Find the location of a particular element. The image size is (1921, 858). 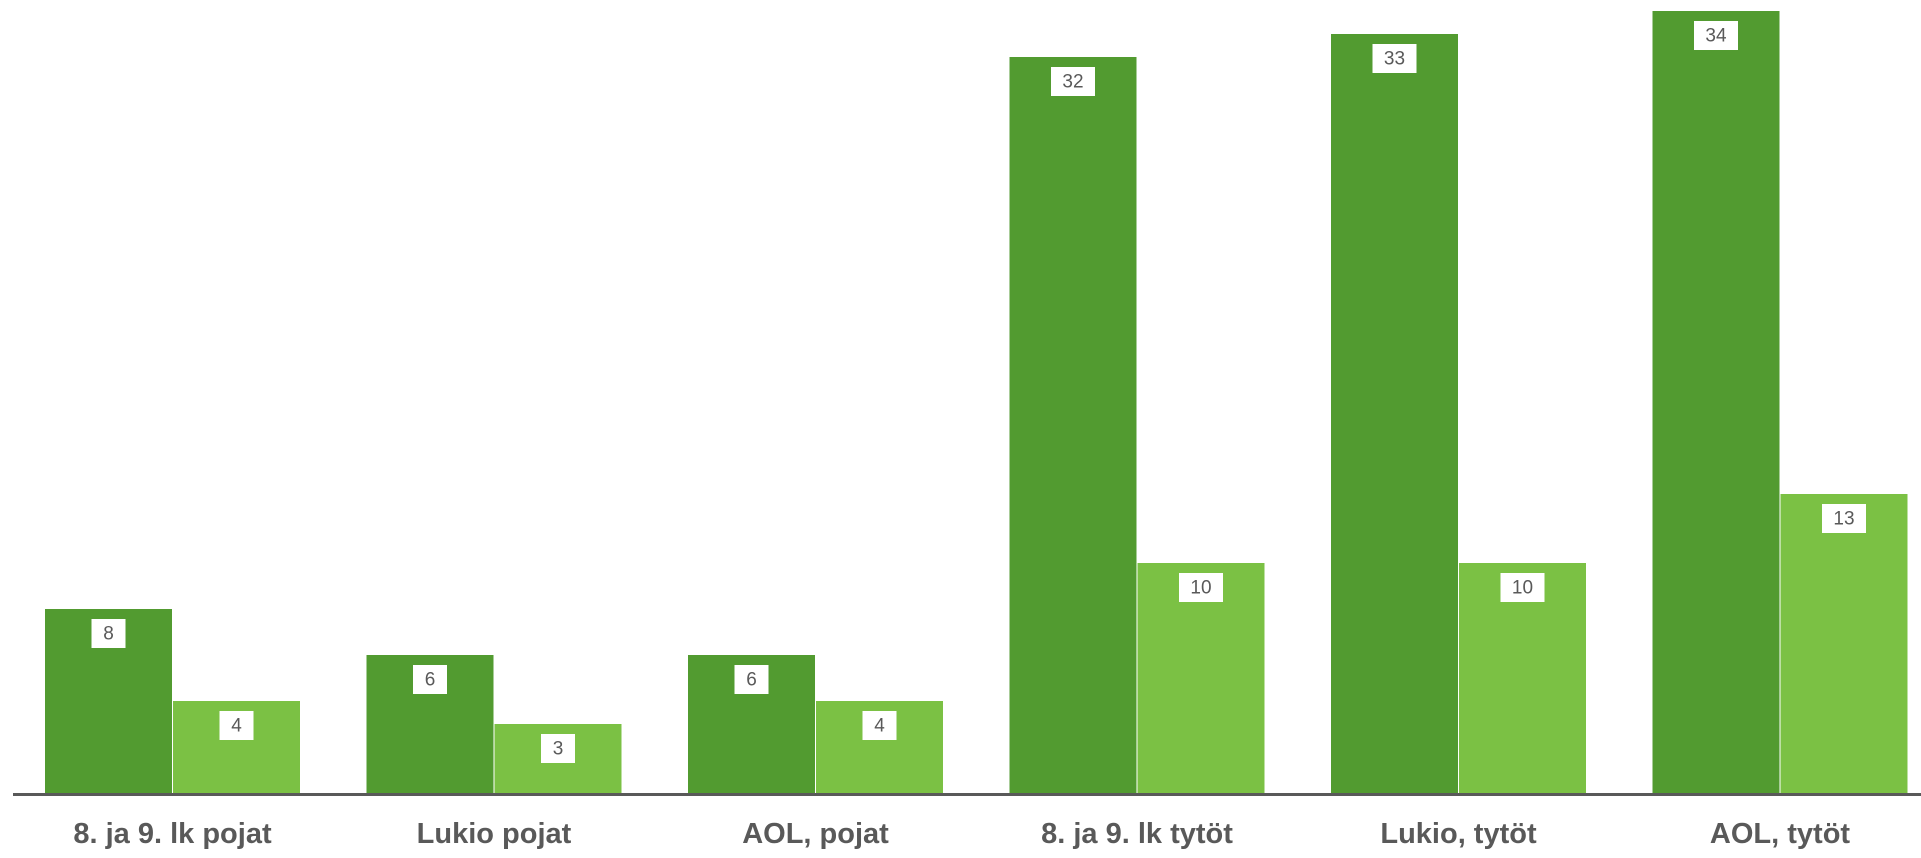

data-label-light-1: 3 is located at coordinates (558, 748).